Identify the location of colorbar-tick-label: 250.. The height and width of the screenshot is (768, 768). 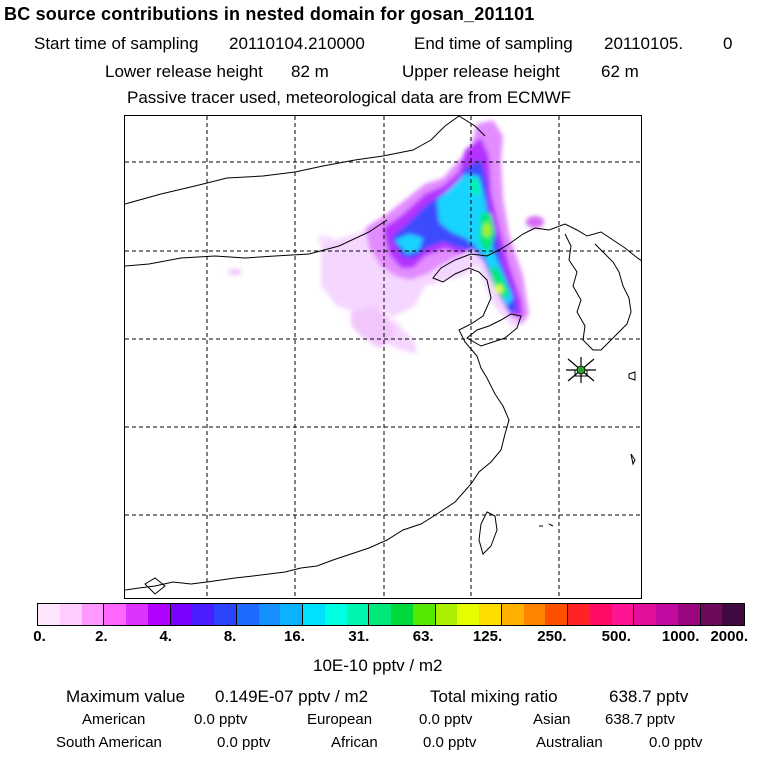
(552, 636).